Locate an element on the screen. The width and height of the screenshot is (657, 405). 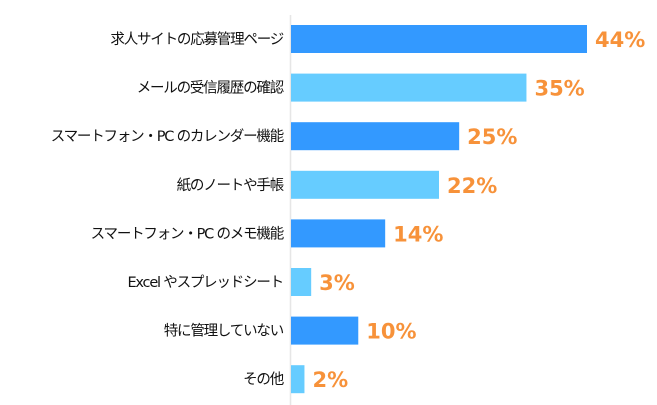
category-label: その他 is located at coordinates (263, 379).